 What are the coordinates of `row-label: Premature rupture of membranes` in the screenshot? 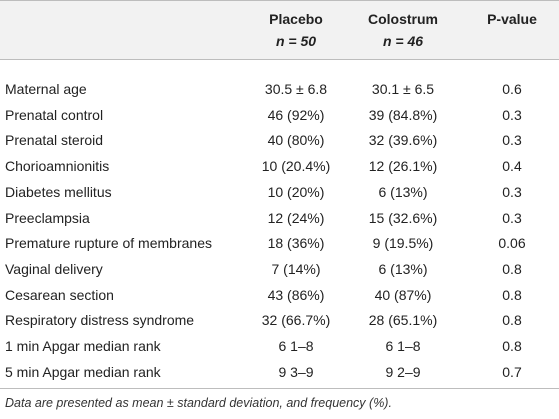 It's located at (108, 243).